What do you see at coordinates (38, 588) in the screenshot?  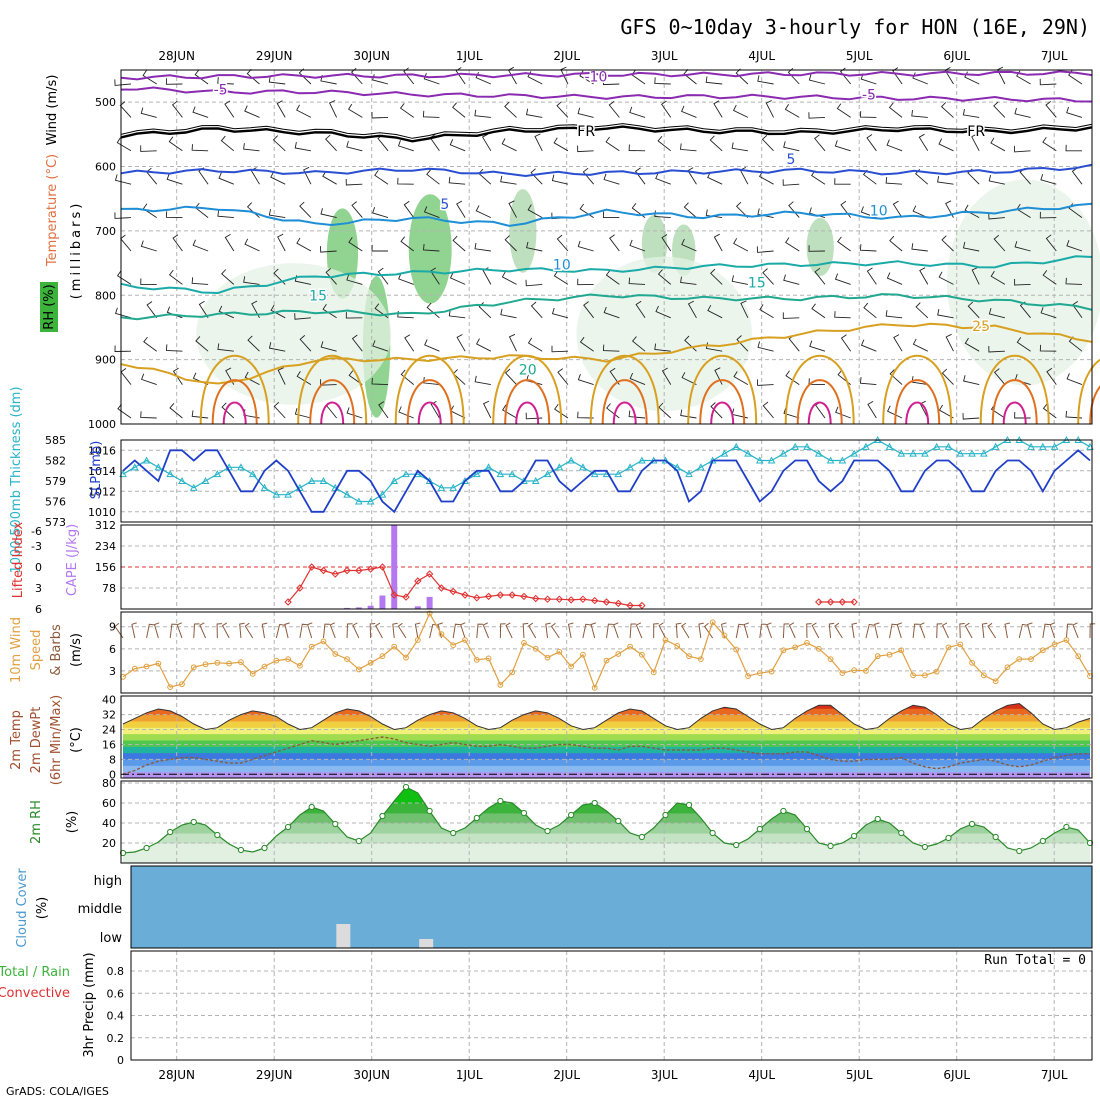 I see `lifted-index-tick: 3` at bounding box center [38, 588].